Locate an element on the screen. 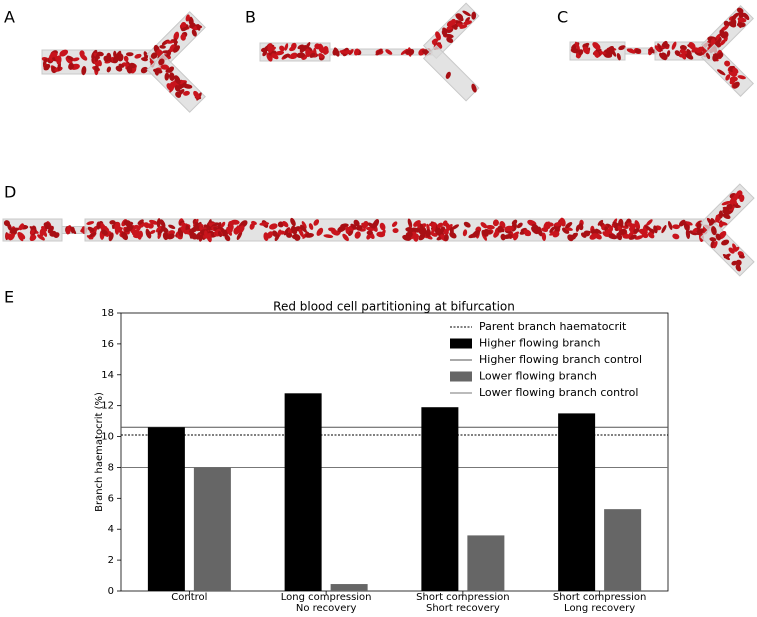  y-axis-label: Branch haematocrit (%) is located at coordinates (99, 452).